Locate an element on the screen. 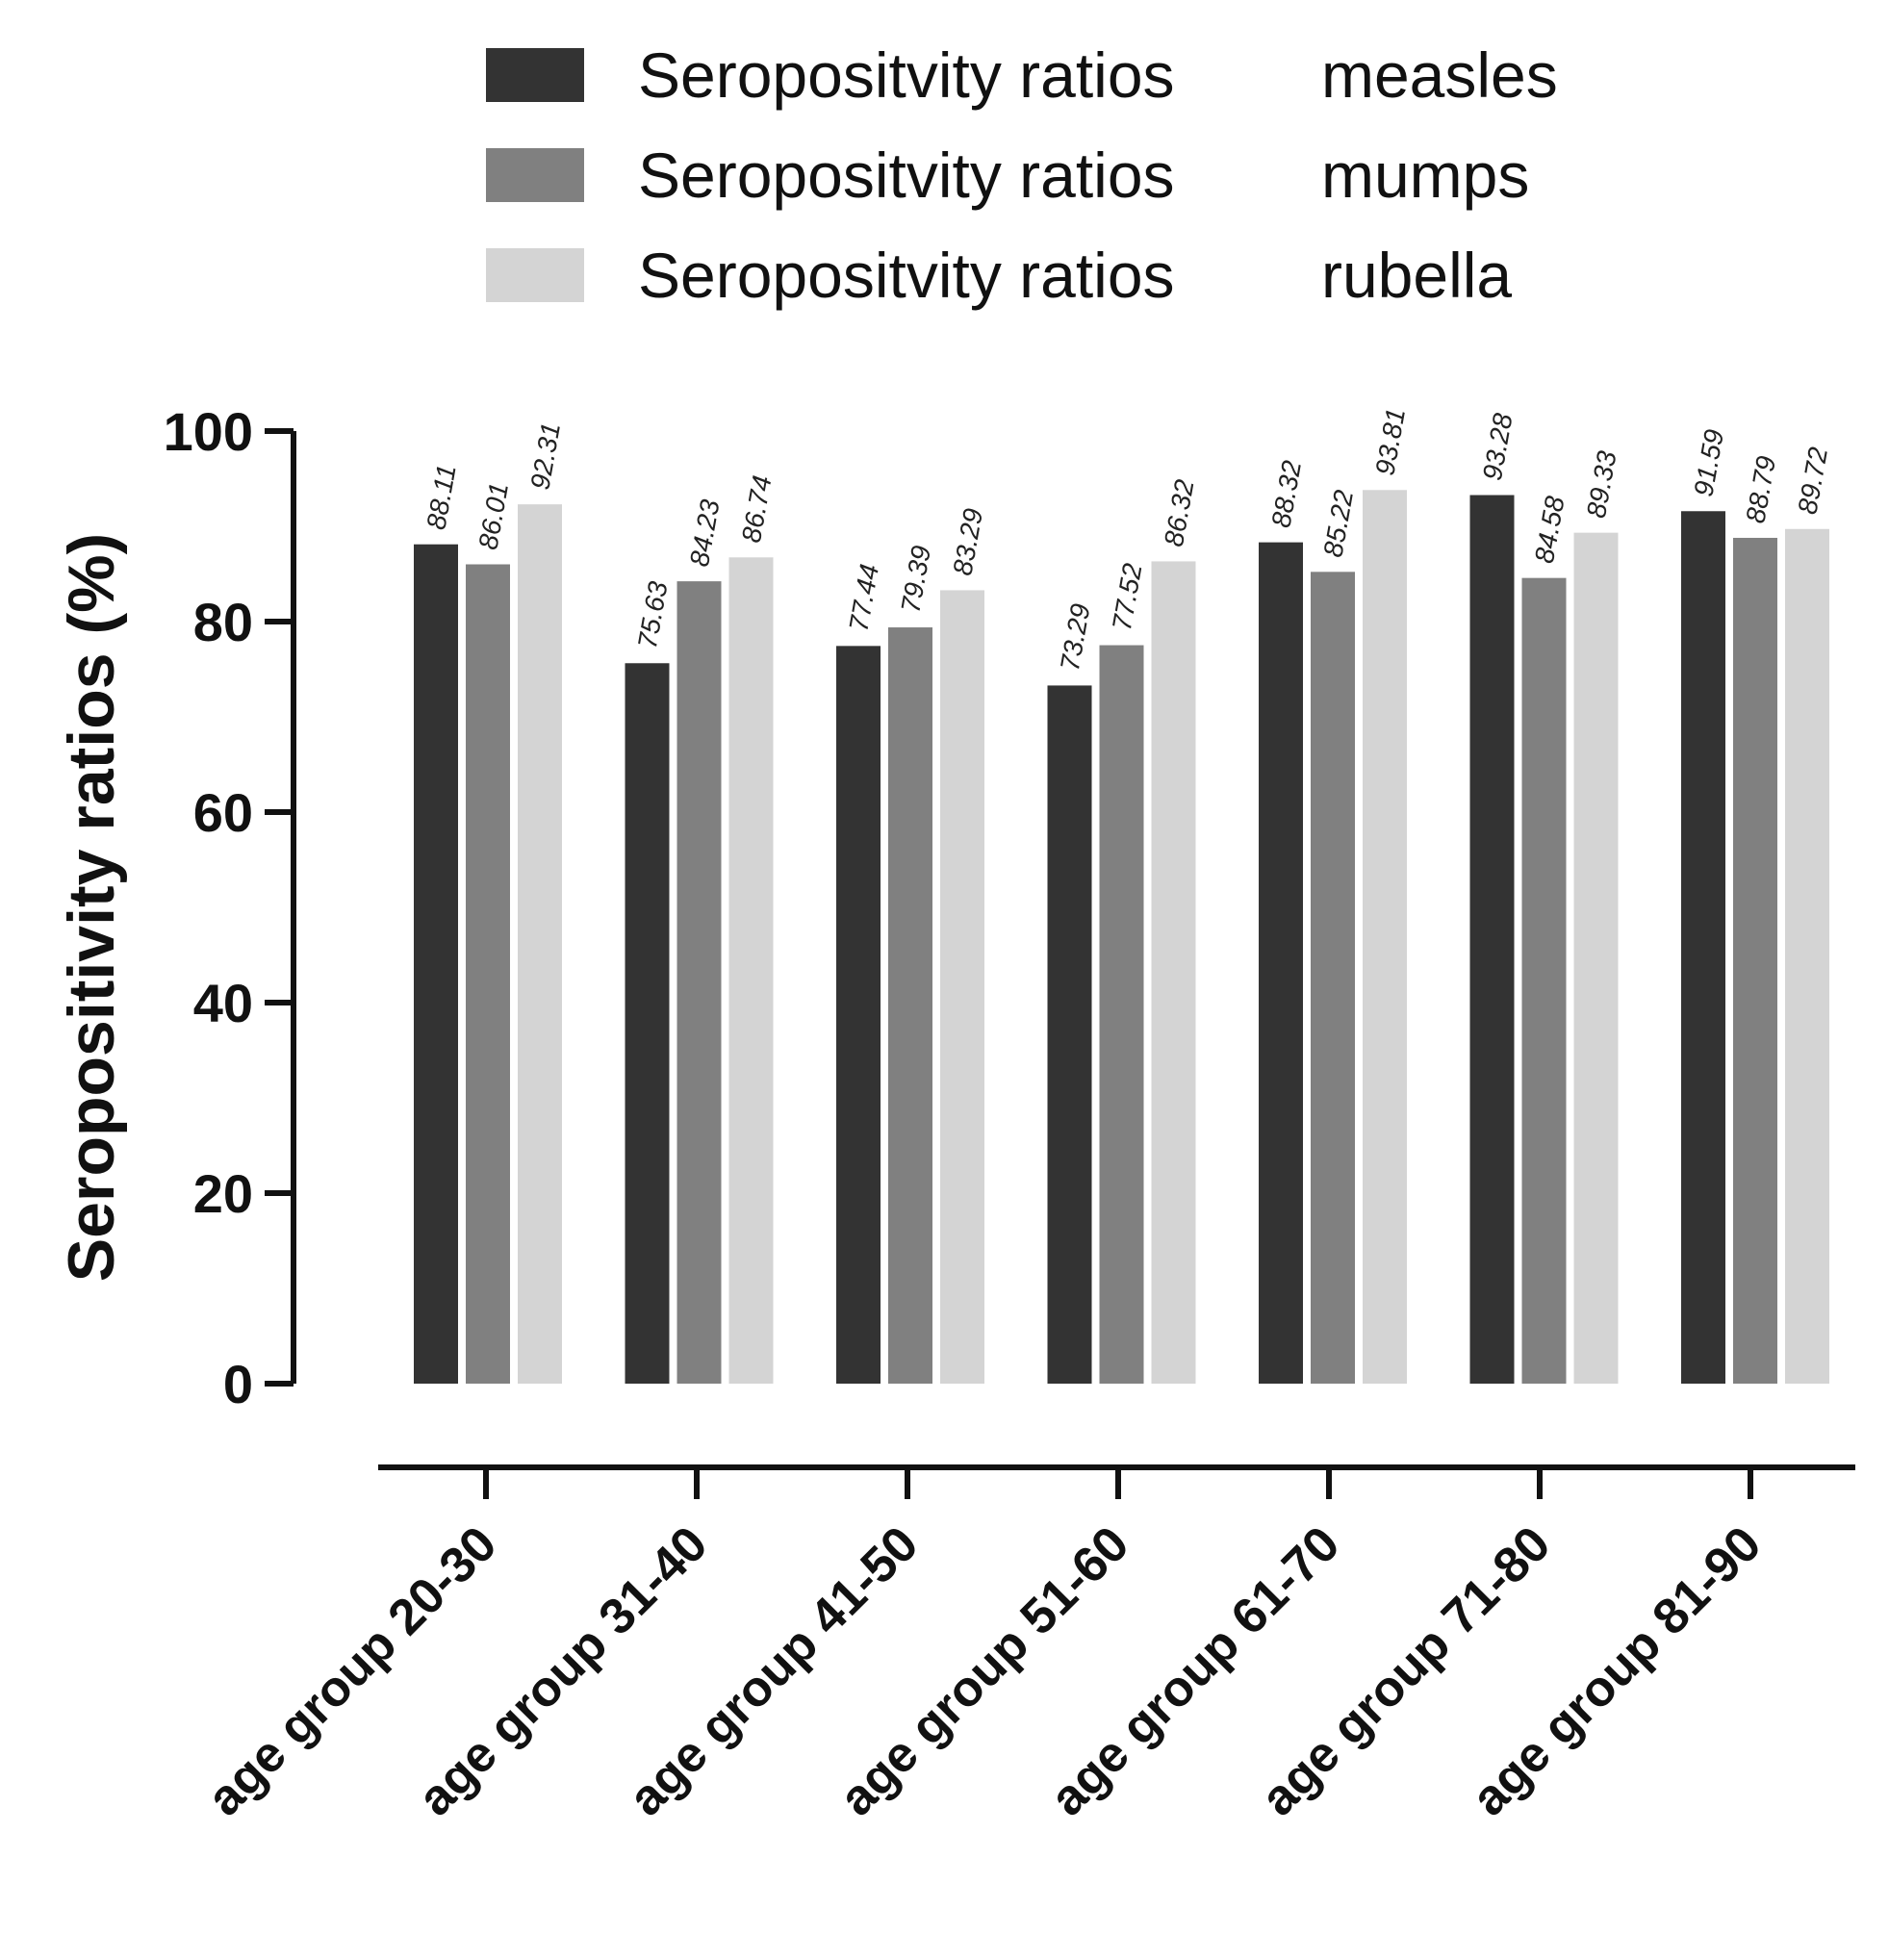 This screenshot has width=1889, height=1960. y-tick-label-0: 0 is located at coordinates (238, 1384).